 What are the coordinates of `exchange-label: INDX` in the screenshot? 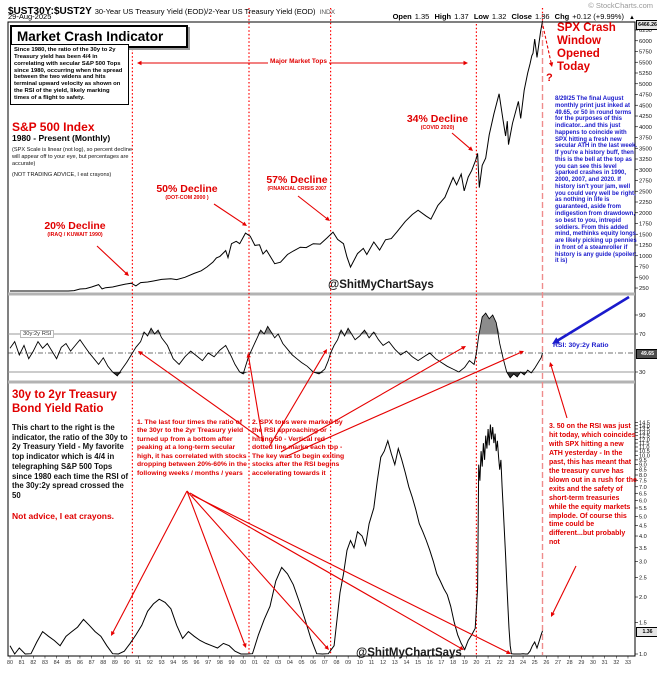 It's located at (327, 12).